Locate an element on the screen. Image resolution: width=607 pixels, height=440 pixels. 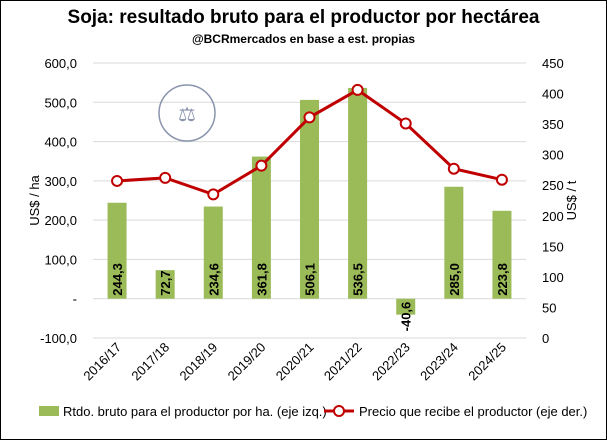
bar-data-label: 506,1 is located at coordinates (310, 279).